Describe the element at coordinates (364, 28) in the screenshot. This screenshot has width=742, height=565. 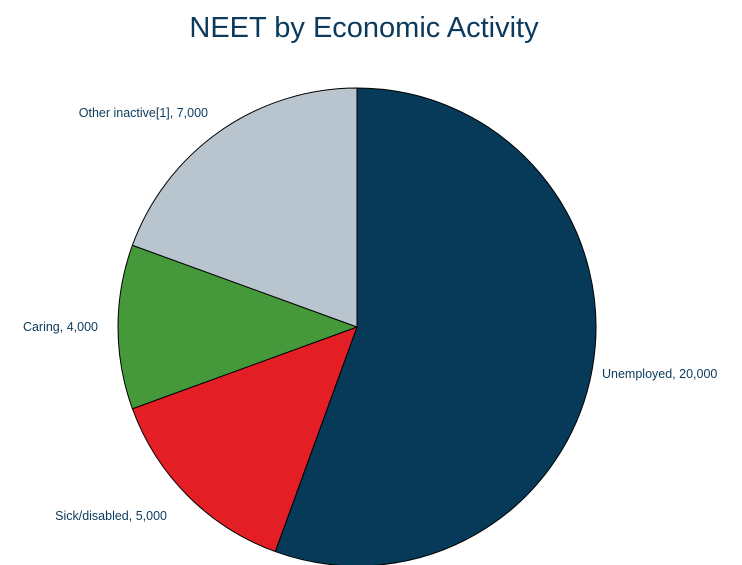
I see `chart-title: NEET by Economic Activity` at that location.